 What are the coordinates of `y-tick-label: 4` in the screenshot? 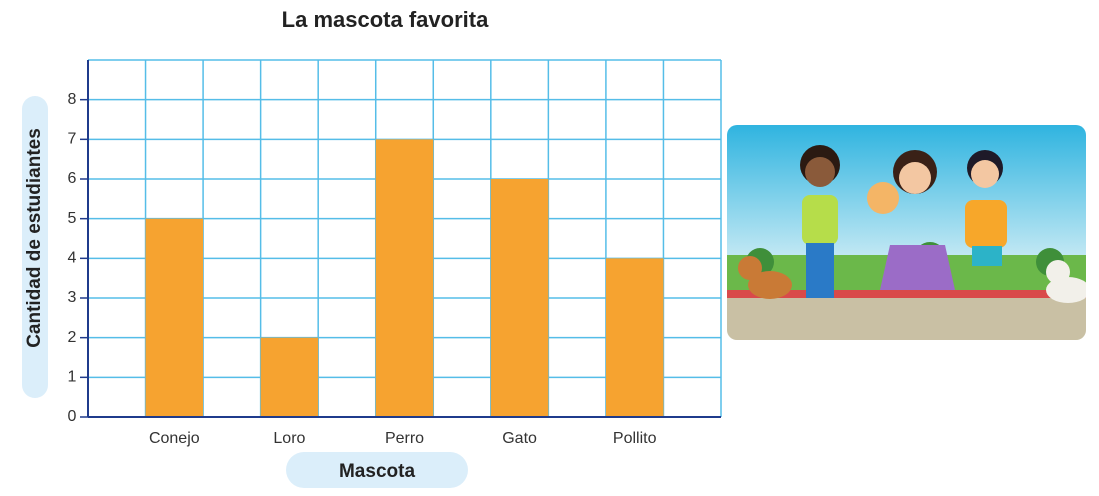 It's located at (72, 258).